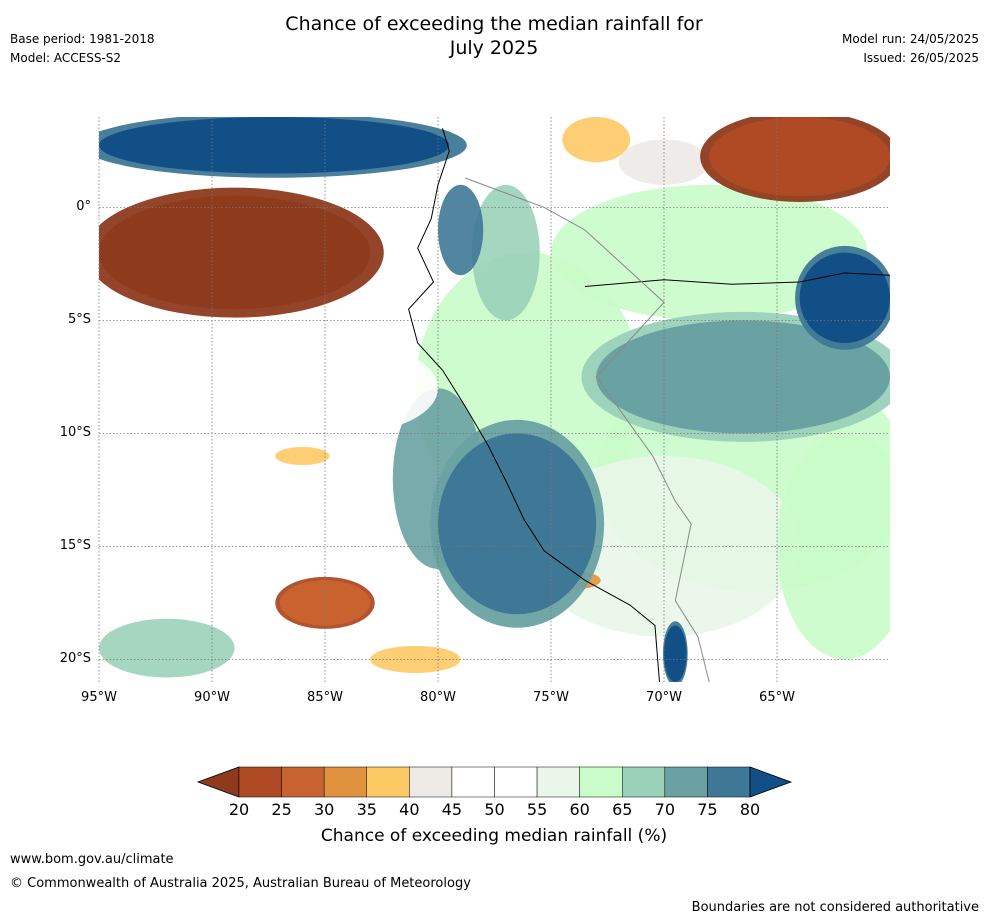  I want to click on colorbar-tick-label: 25, so click(281, 809).